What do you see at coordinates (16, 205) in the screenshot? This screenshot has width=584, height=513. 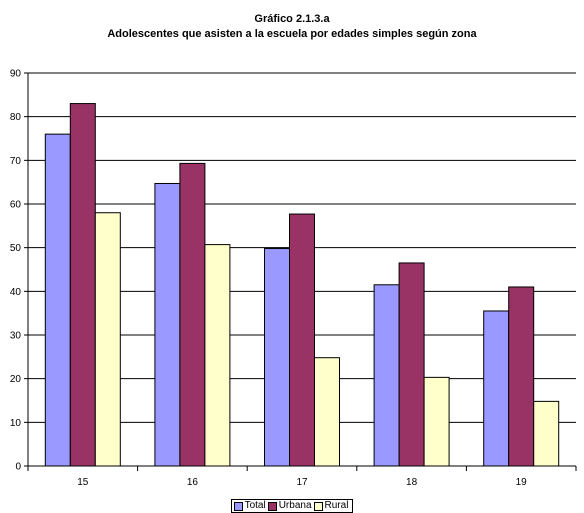 I see `y-tick-label: 60` at bounding box center [16, 205].